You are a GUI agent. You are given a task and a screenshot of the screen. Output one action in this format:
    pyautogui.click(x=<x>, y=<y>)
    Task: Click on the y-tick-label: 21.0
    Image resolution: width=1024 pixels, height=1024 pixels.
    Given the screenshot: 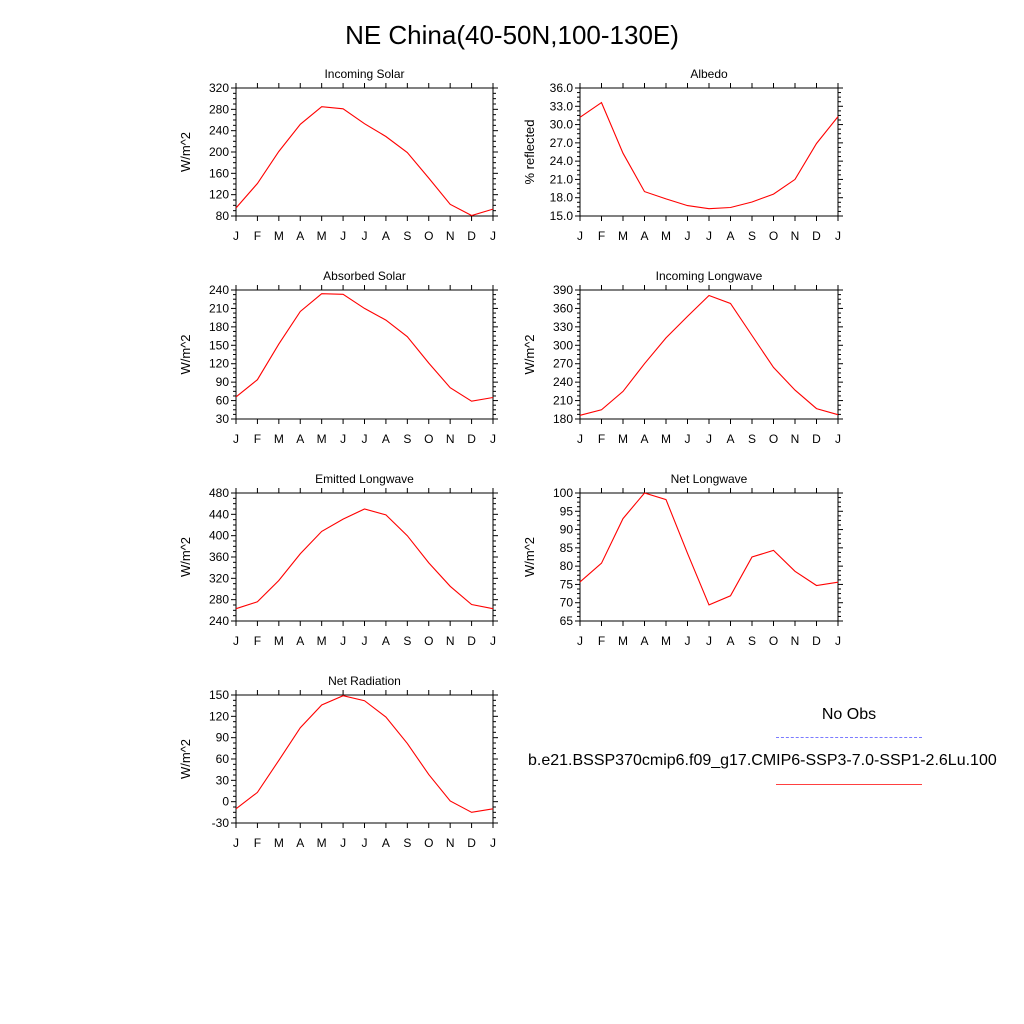 What is the action you would take?
    pyautogui.click(x=562, y=179)
    